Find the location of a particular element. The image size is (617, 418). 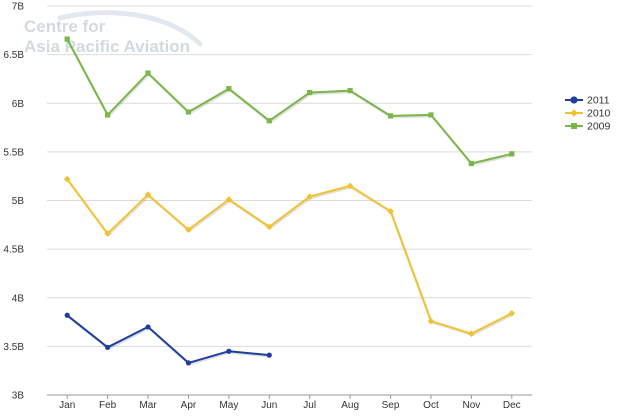

y-tick-label: 6.5B is located at coordinates (13, 55).